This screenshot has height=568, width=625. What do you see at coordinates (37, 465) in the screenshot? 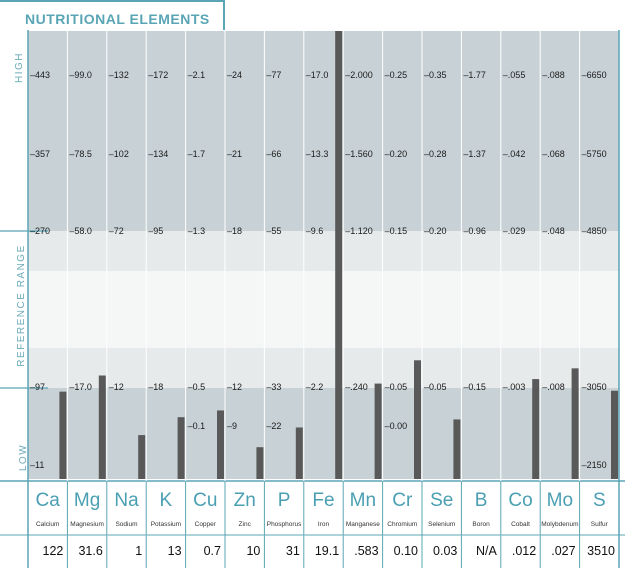
I see `tick-label: –11` at bounding box center [37, 465].